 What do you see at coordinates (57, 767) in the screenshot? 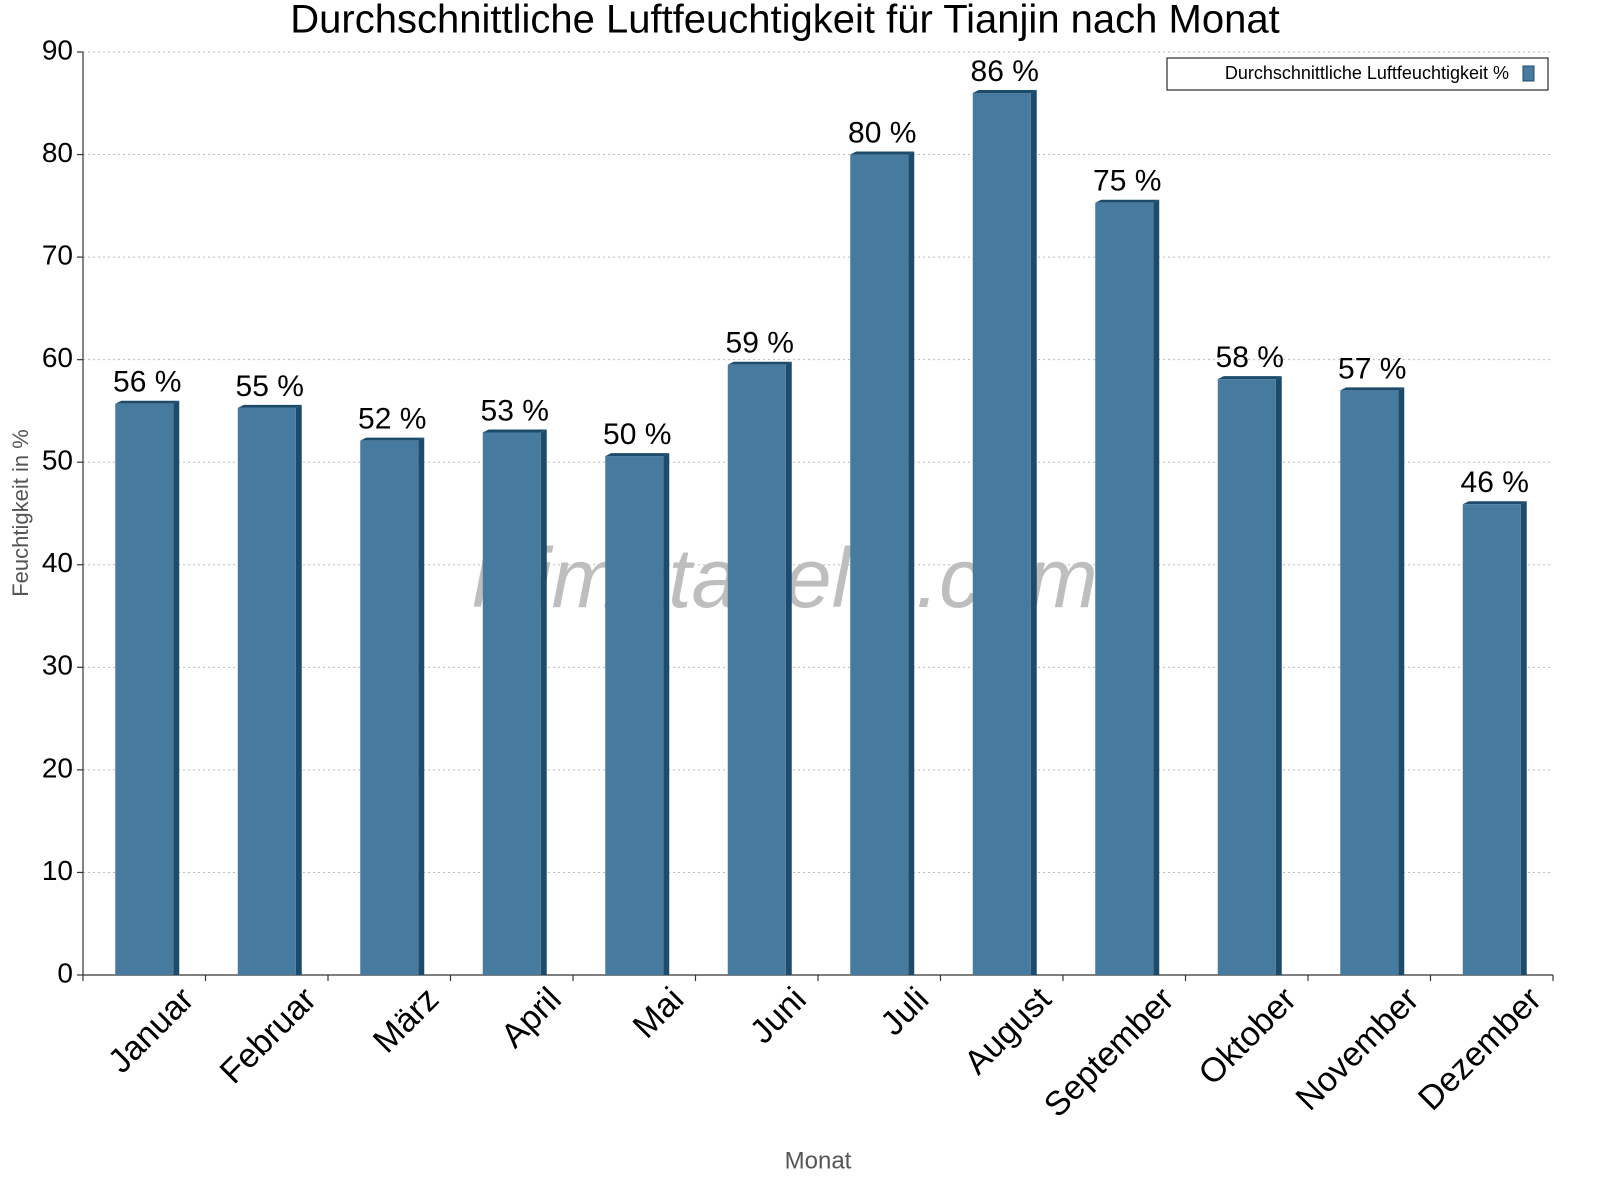
I see `y-tick-label: 20` at bounding box center [57, 767].